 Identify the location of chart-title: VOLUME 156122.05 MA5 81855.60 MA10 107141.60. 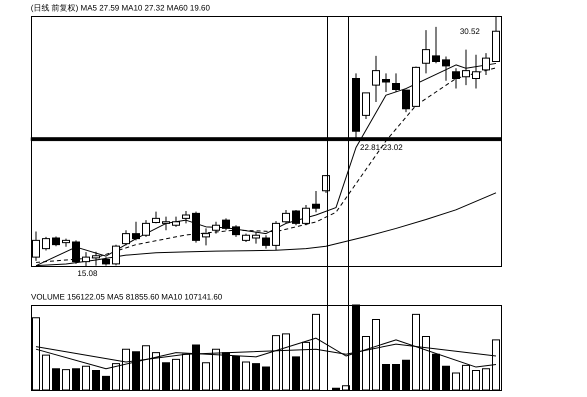
(127, 297).